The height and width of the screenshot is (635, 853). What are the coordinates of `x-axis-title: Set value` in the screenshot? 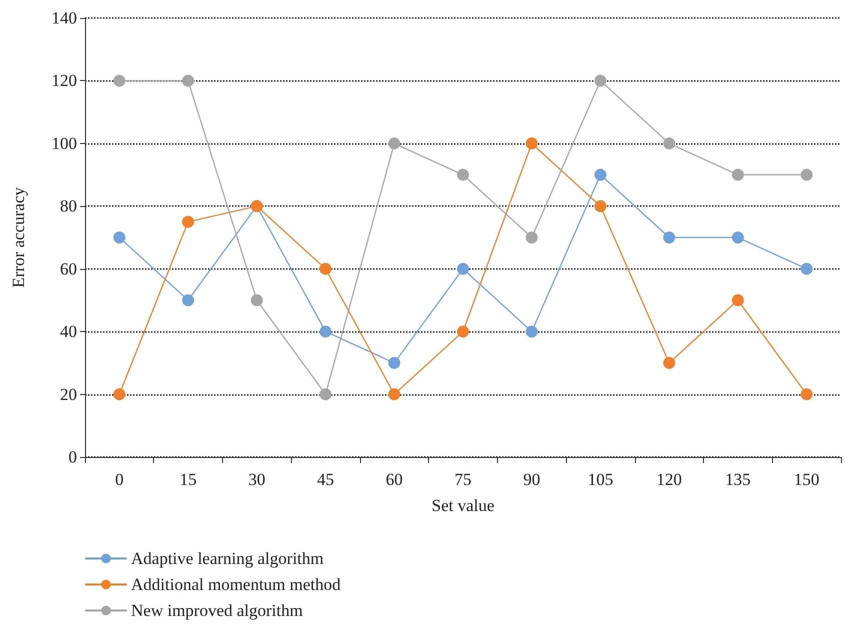 It's located at (463, 505).